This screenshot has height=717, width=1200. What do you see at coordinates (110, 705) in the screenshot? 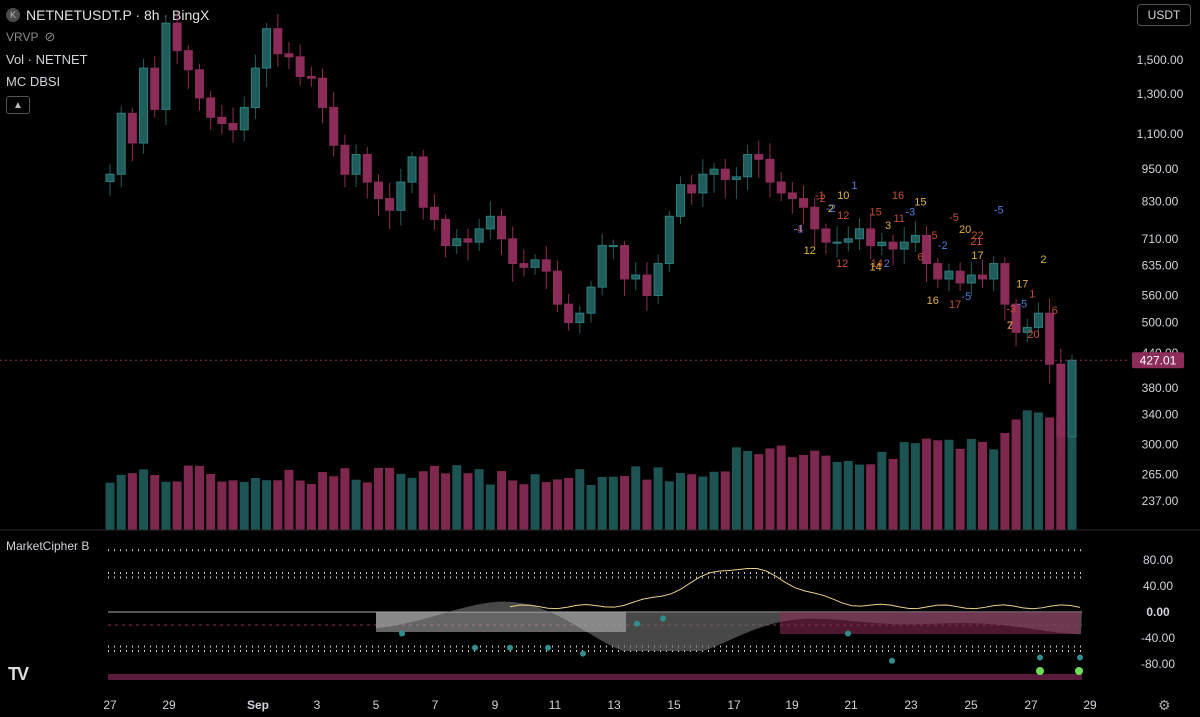
I see `time-tick-label: 27` at bounding box center [110, 705].